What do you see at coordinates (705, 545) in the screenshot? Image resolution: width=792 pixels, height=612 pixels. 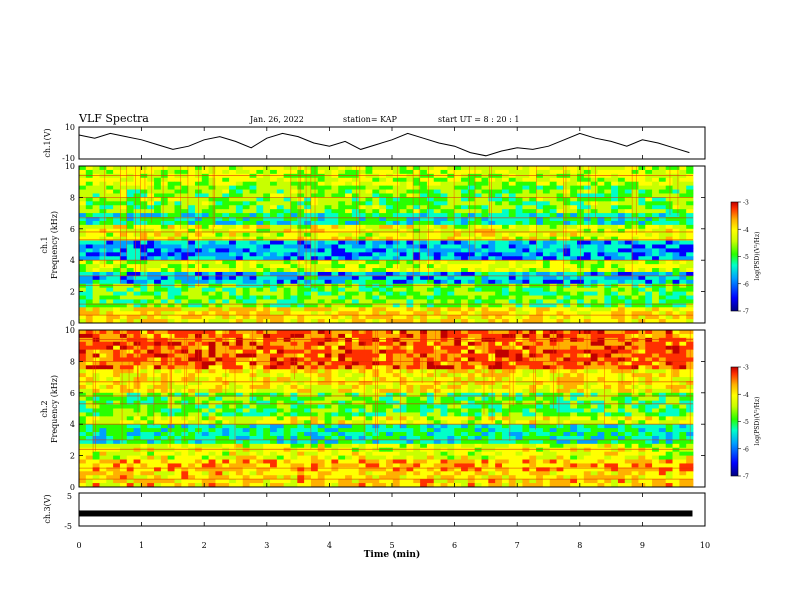 I see `xtick-label: 10` at bounding box center [705, 545].